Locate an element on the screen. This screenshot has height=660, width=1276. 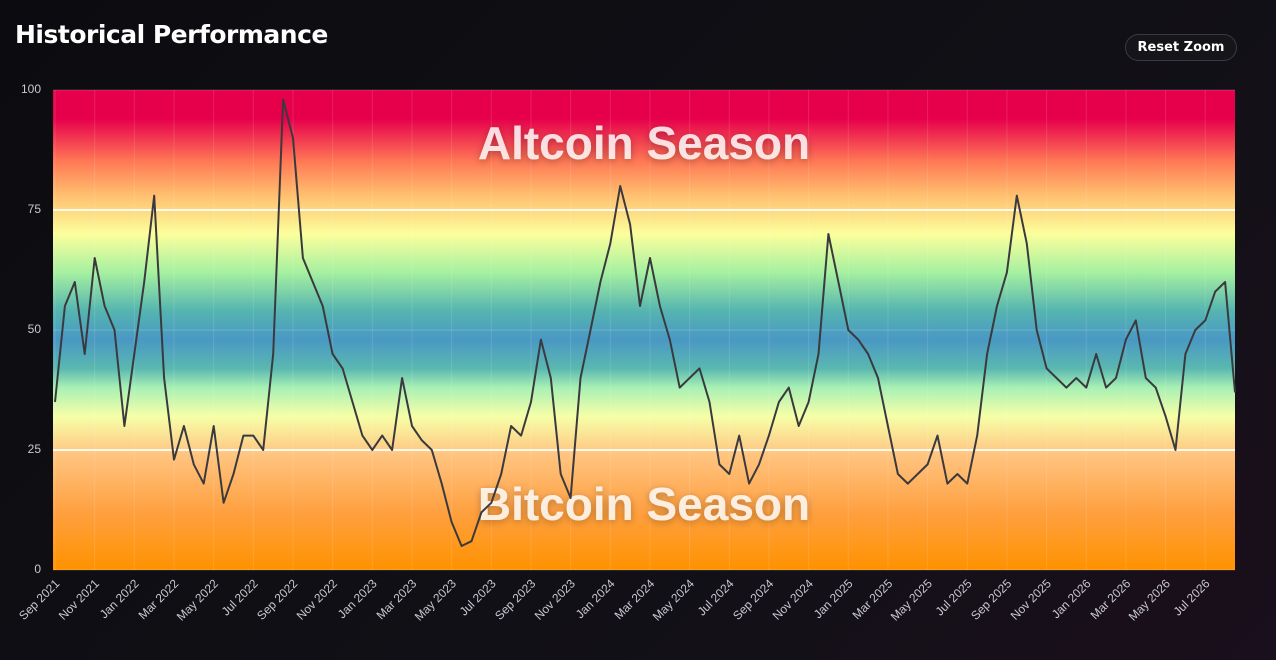
x-tick-label: May 2022 is located at coordinates (197, 599).